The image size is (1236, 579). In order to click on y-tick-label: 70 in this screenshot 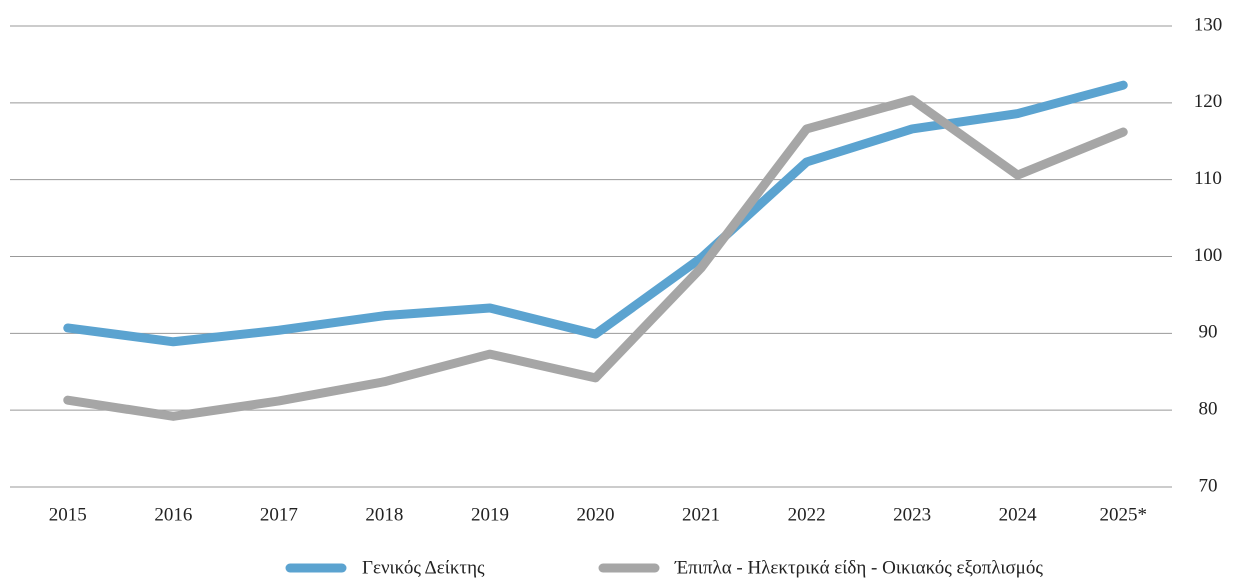, I will do `click(1208, 485)`.